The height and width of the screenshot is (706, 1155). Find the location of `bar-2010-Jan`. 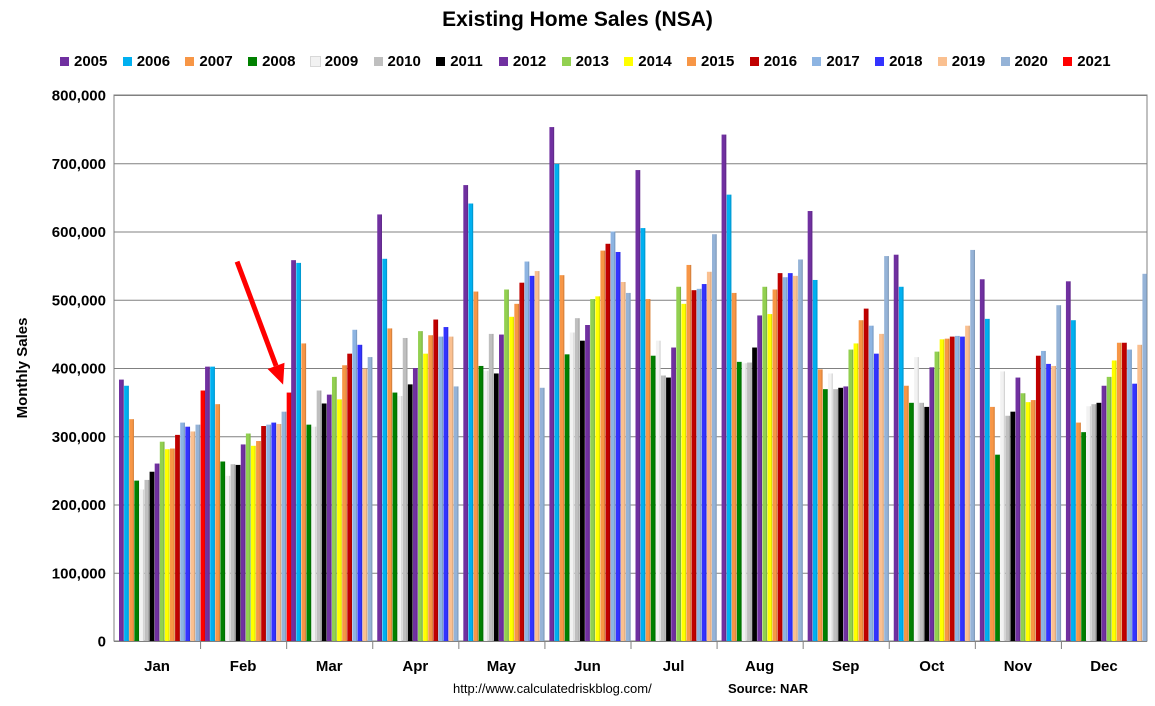

bar-2010-Jan is located at coordinates (147, 560).